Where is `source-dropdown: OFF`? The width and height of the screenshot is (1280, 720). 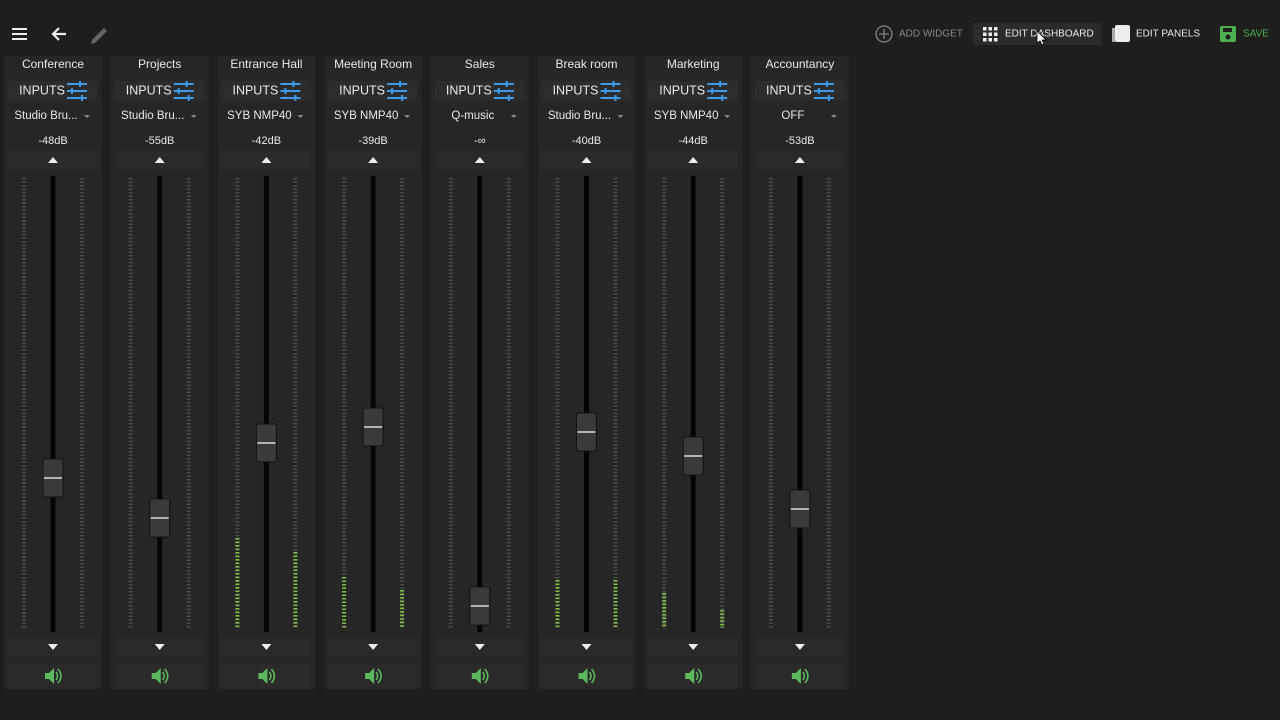
source-dropdown: OFF is located at coordinates (809, 116).